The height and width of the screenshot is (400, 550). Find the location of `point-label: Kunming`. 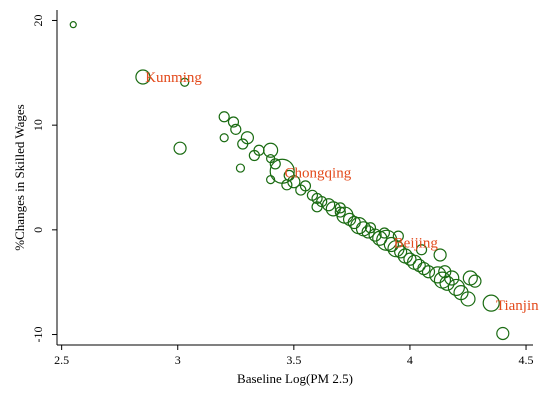

point-label: Kunming is located at coordinates (173, 78).